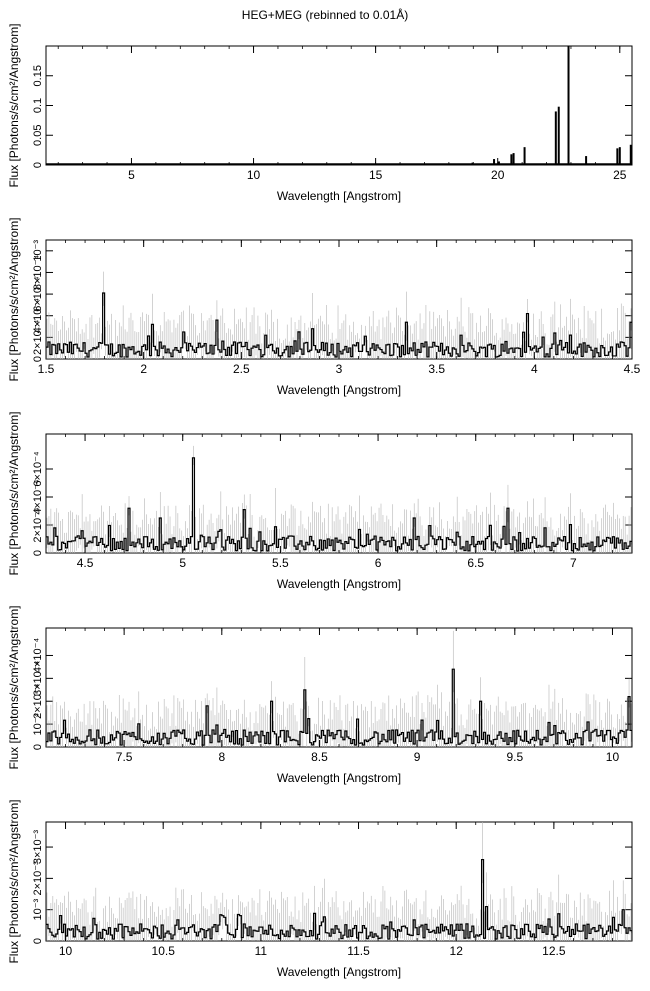 This screenshot has height=991, width=650. I want to click on x-tick-label: 4, so click(534, 369).